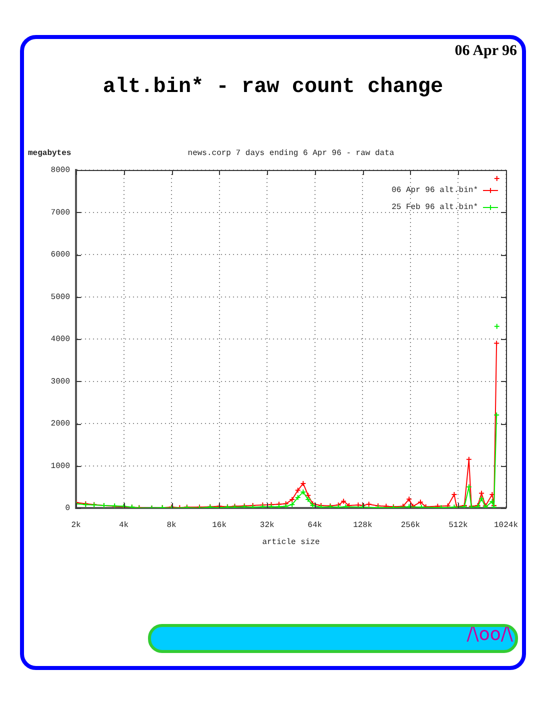  I want to click on x-tick-label: 1024k, so click(506, 525).